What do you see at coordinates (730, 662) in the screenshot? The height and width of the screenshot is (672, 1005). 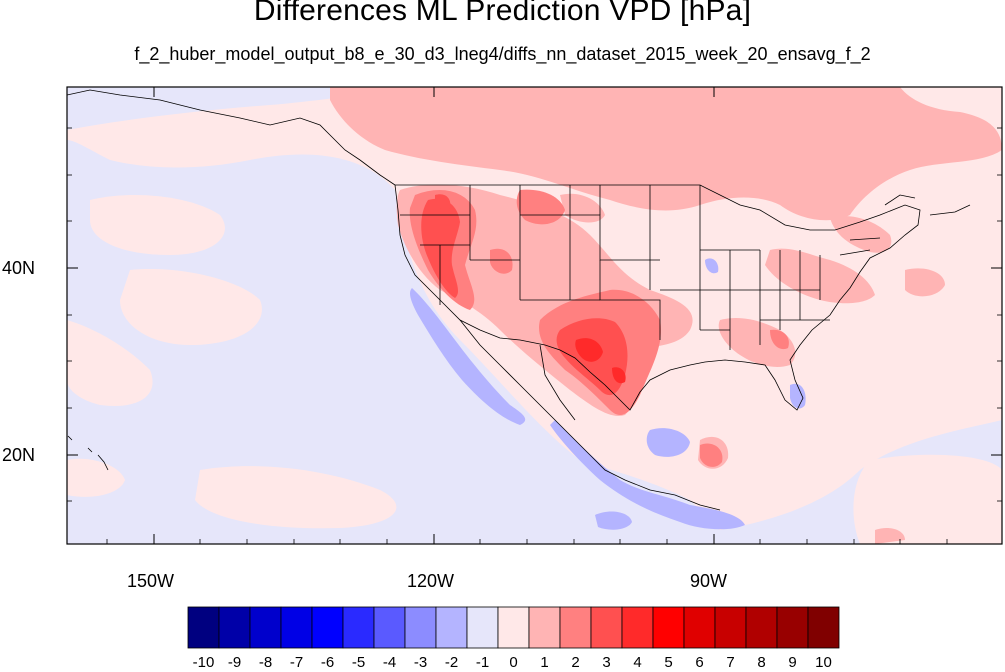 I see `colorbar-label: 7` at bounding box center [730, 662].